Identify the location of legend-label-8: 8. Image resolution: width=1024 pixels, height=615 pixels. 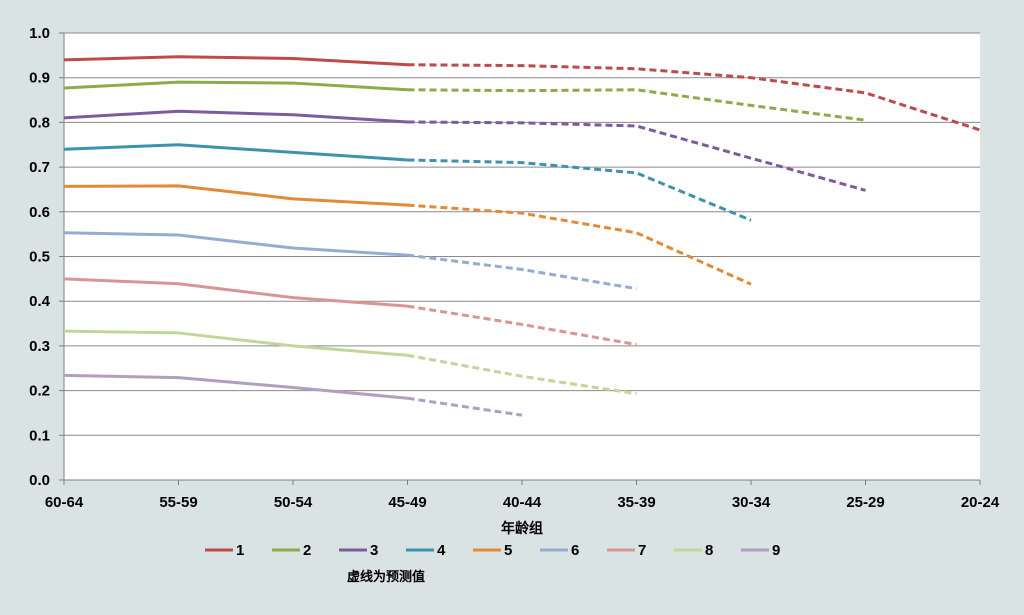
(709, 550).